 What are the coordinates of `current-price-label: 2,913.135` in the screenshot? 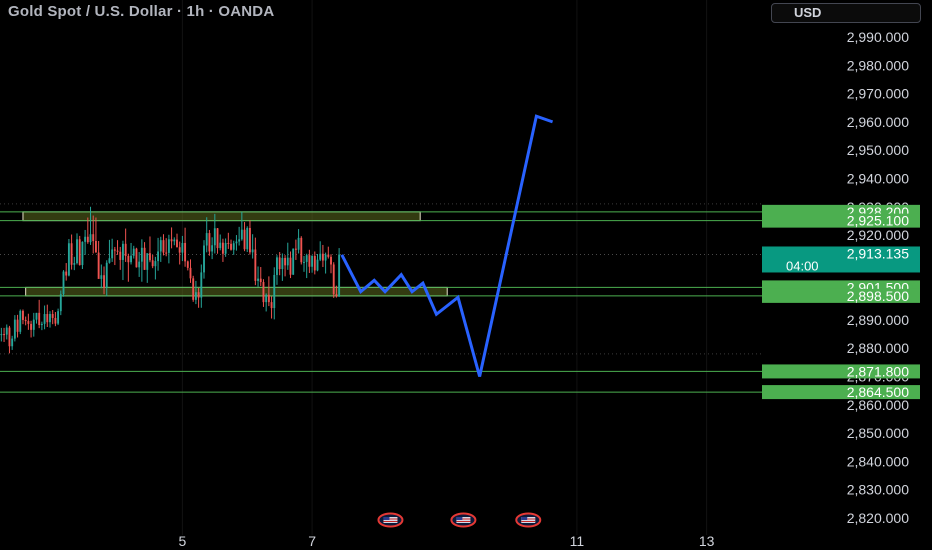 It's located at (878, 253).